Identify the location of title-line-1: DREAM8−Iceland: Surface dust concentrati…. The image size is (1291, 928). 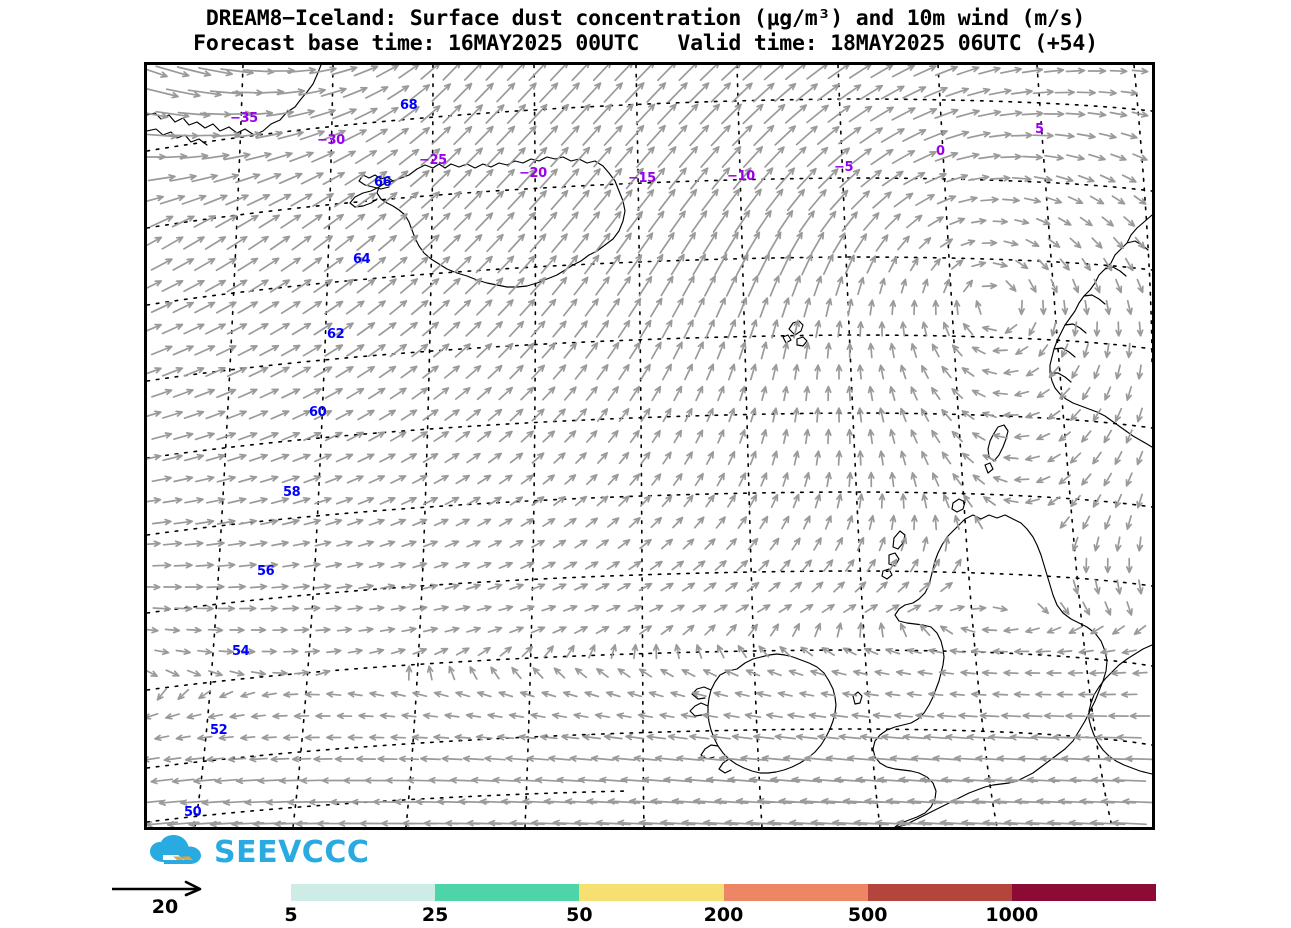
(645, 18).